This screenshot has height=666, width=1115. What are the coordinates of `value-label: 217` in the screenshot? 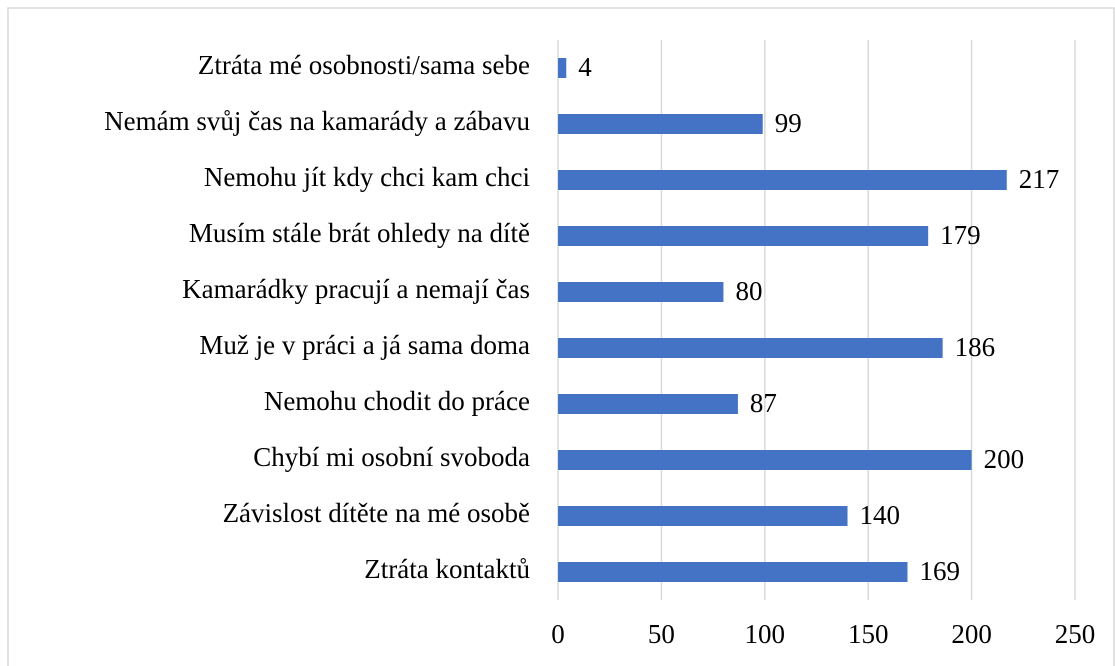 It's located at (1039, 179).